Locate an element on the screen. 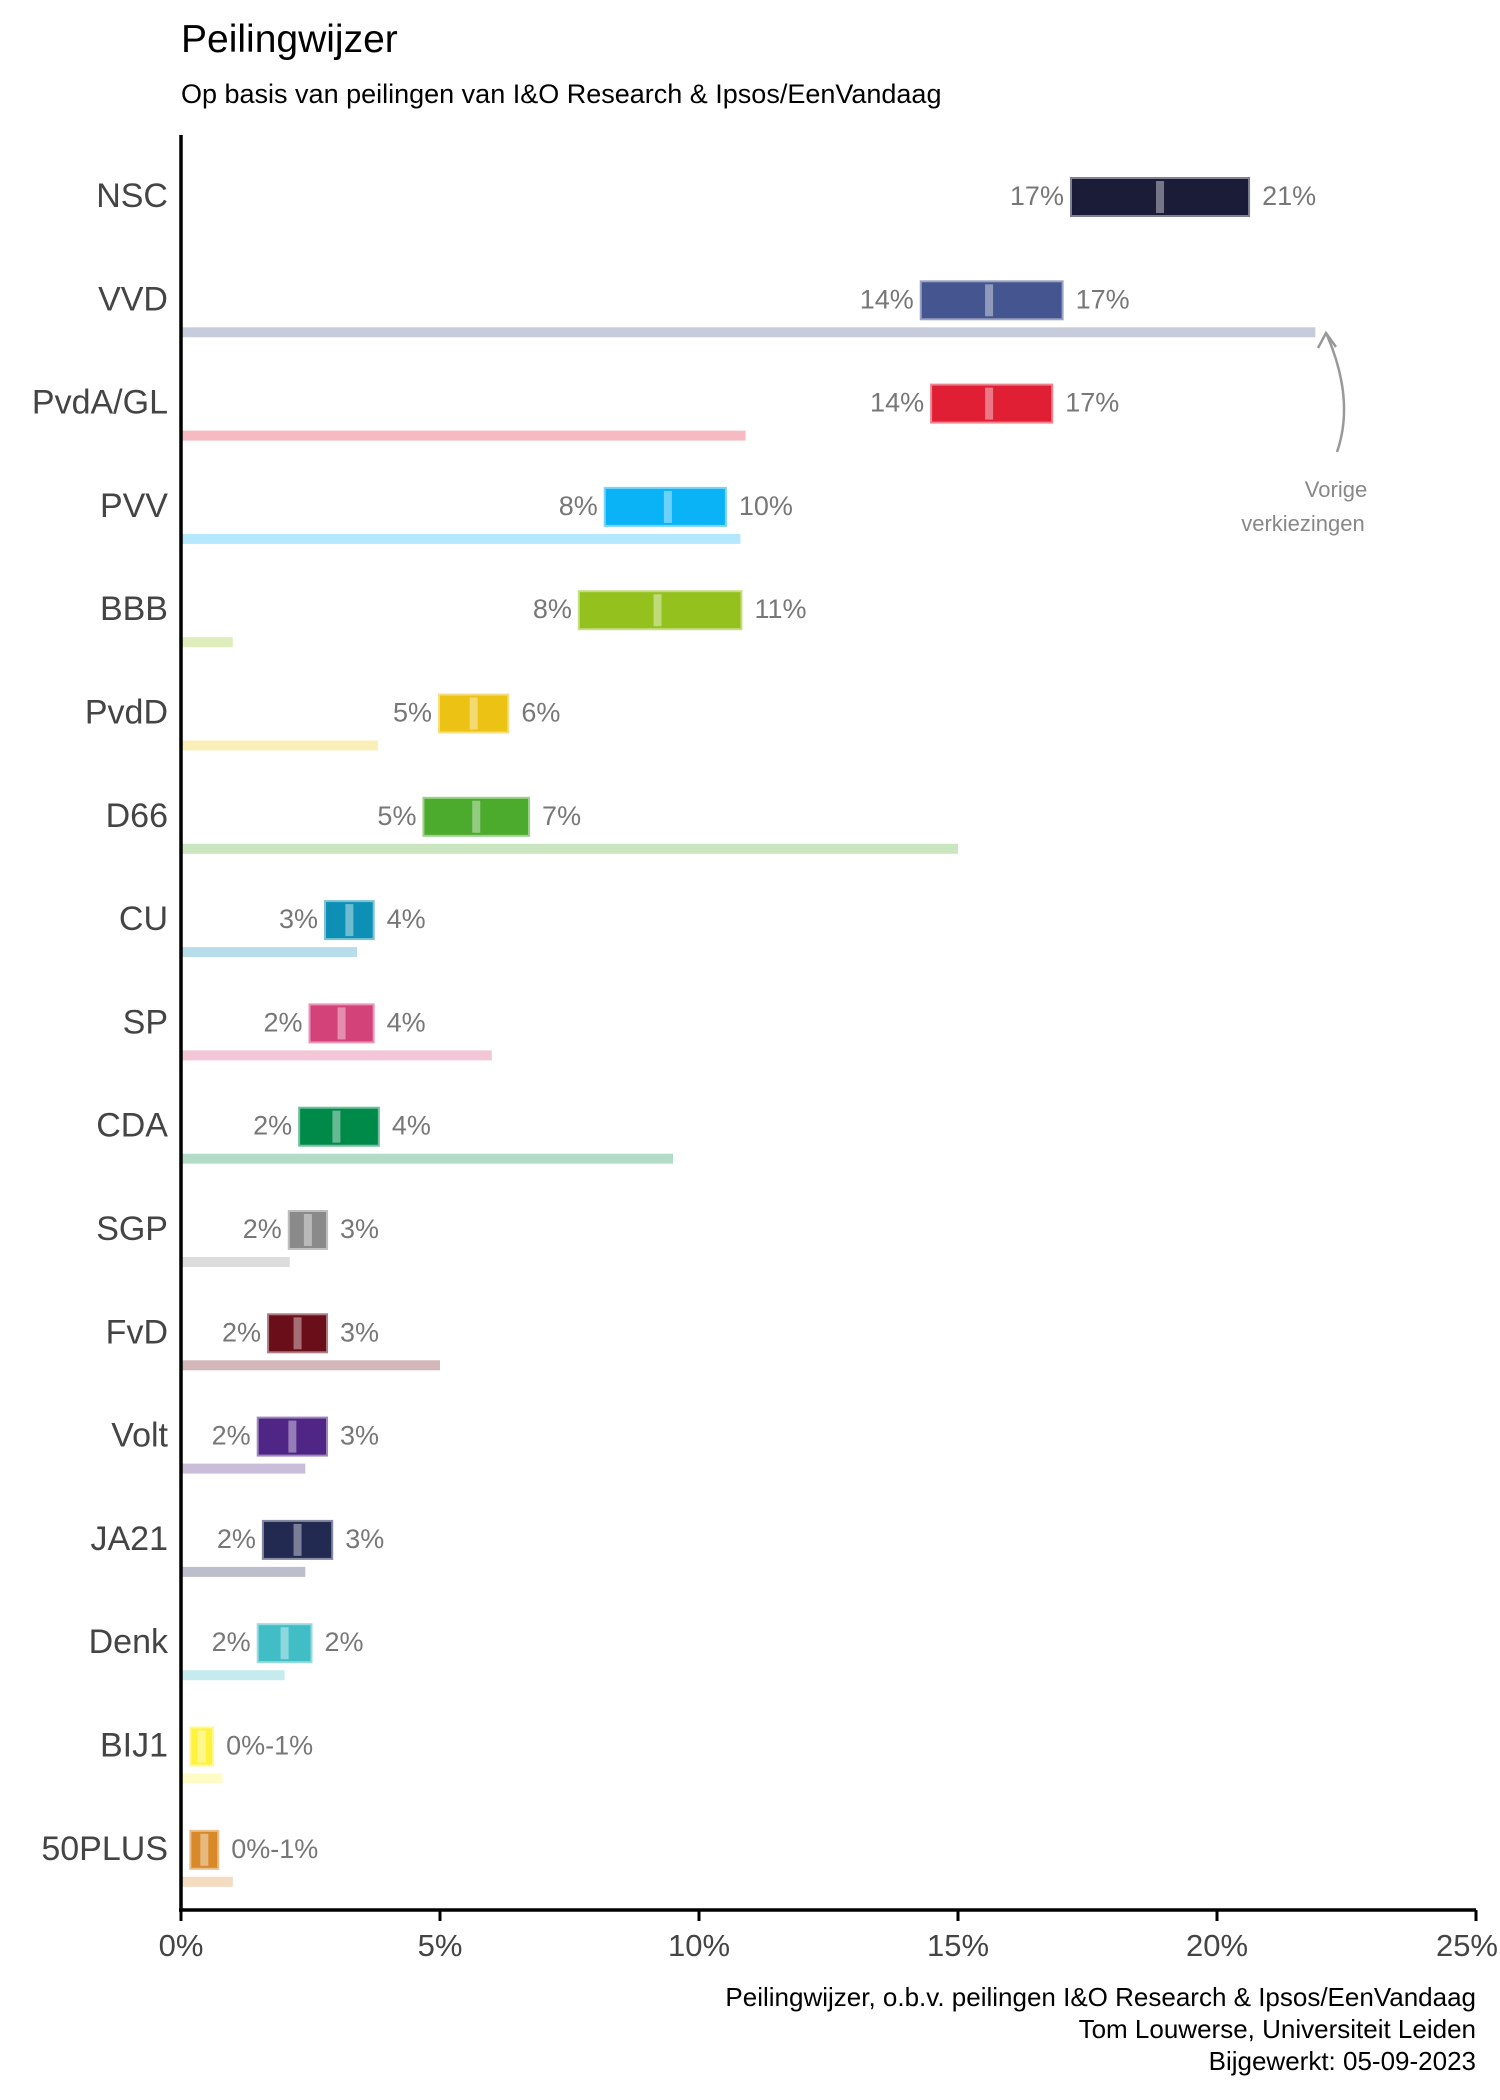 This screenshot has height=2100, width=1500. party-row-ja21: JA21 2% 3% is located at coordinates (237, 1548).